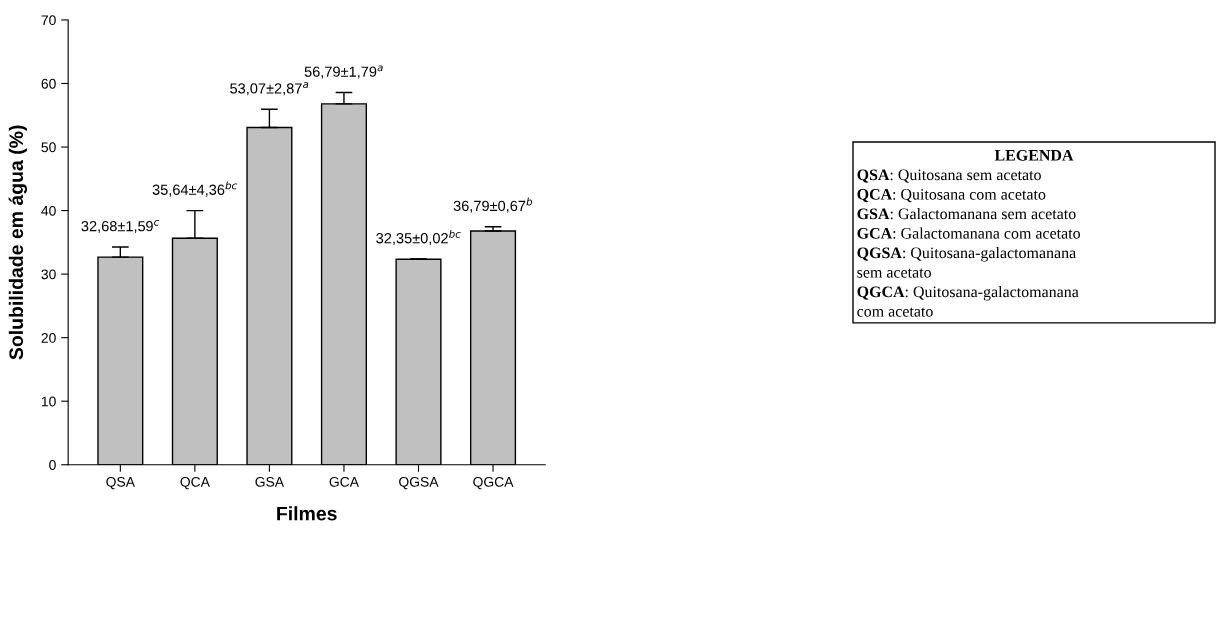  I want to click on x-tick-label: GSA, so click(270, 481).